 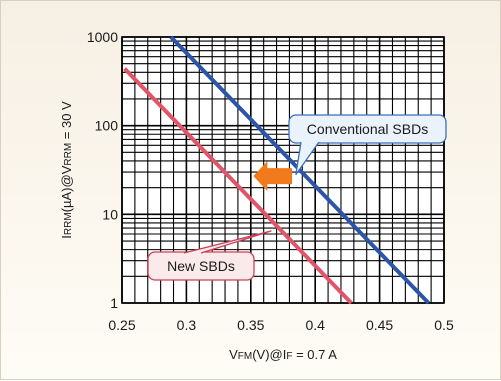 What do you see at coordinates (102, 37) in the screenshot?
I see `y-tick-label: 1000` at bounding box center [102, 37].